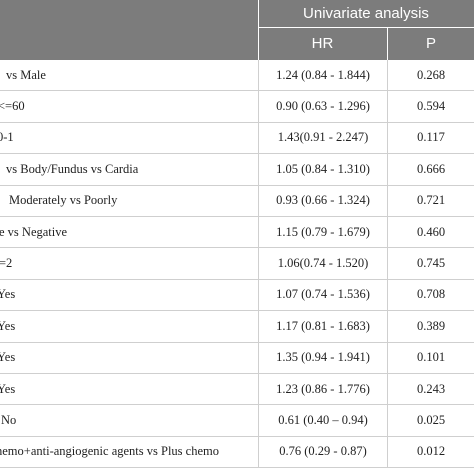 This screenshot has width=474, height=474. Describe the element at coordinates (237, 76) in the screenshot. I see `table-row: vs Male 1.24 (0.84 - 1.844) 0.268` at that location.